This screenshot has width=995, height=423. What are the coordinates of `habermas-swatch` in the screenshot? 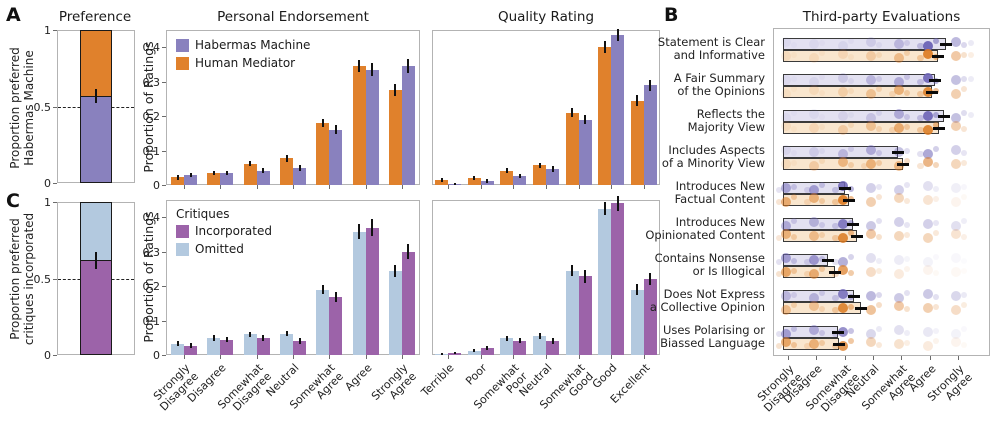 It's located at (182, 45).